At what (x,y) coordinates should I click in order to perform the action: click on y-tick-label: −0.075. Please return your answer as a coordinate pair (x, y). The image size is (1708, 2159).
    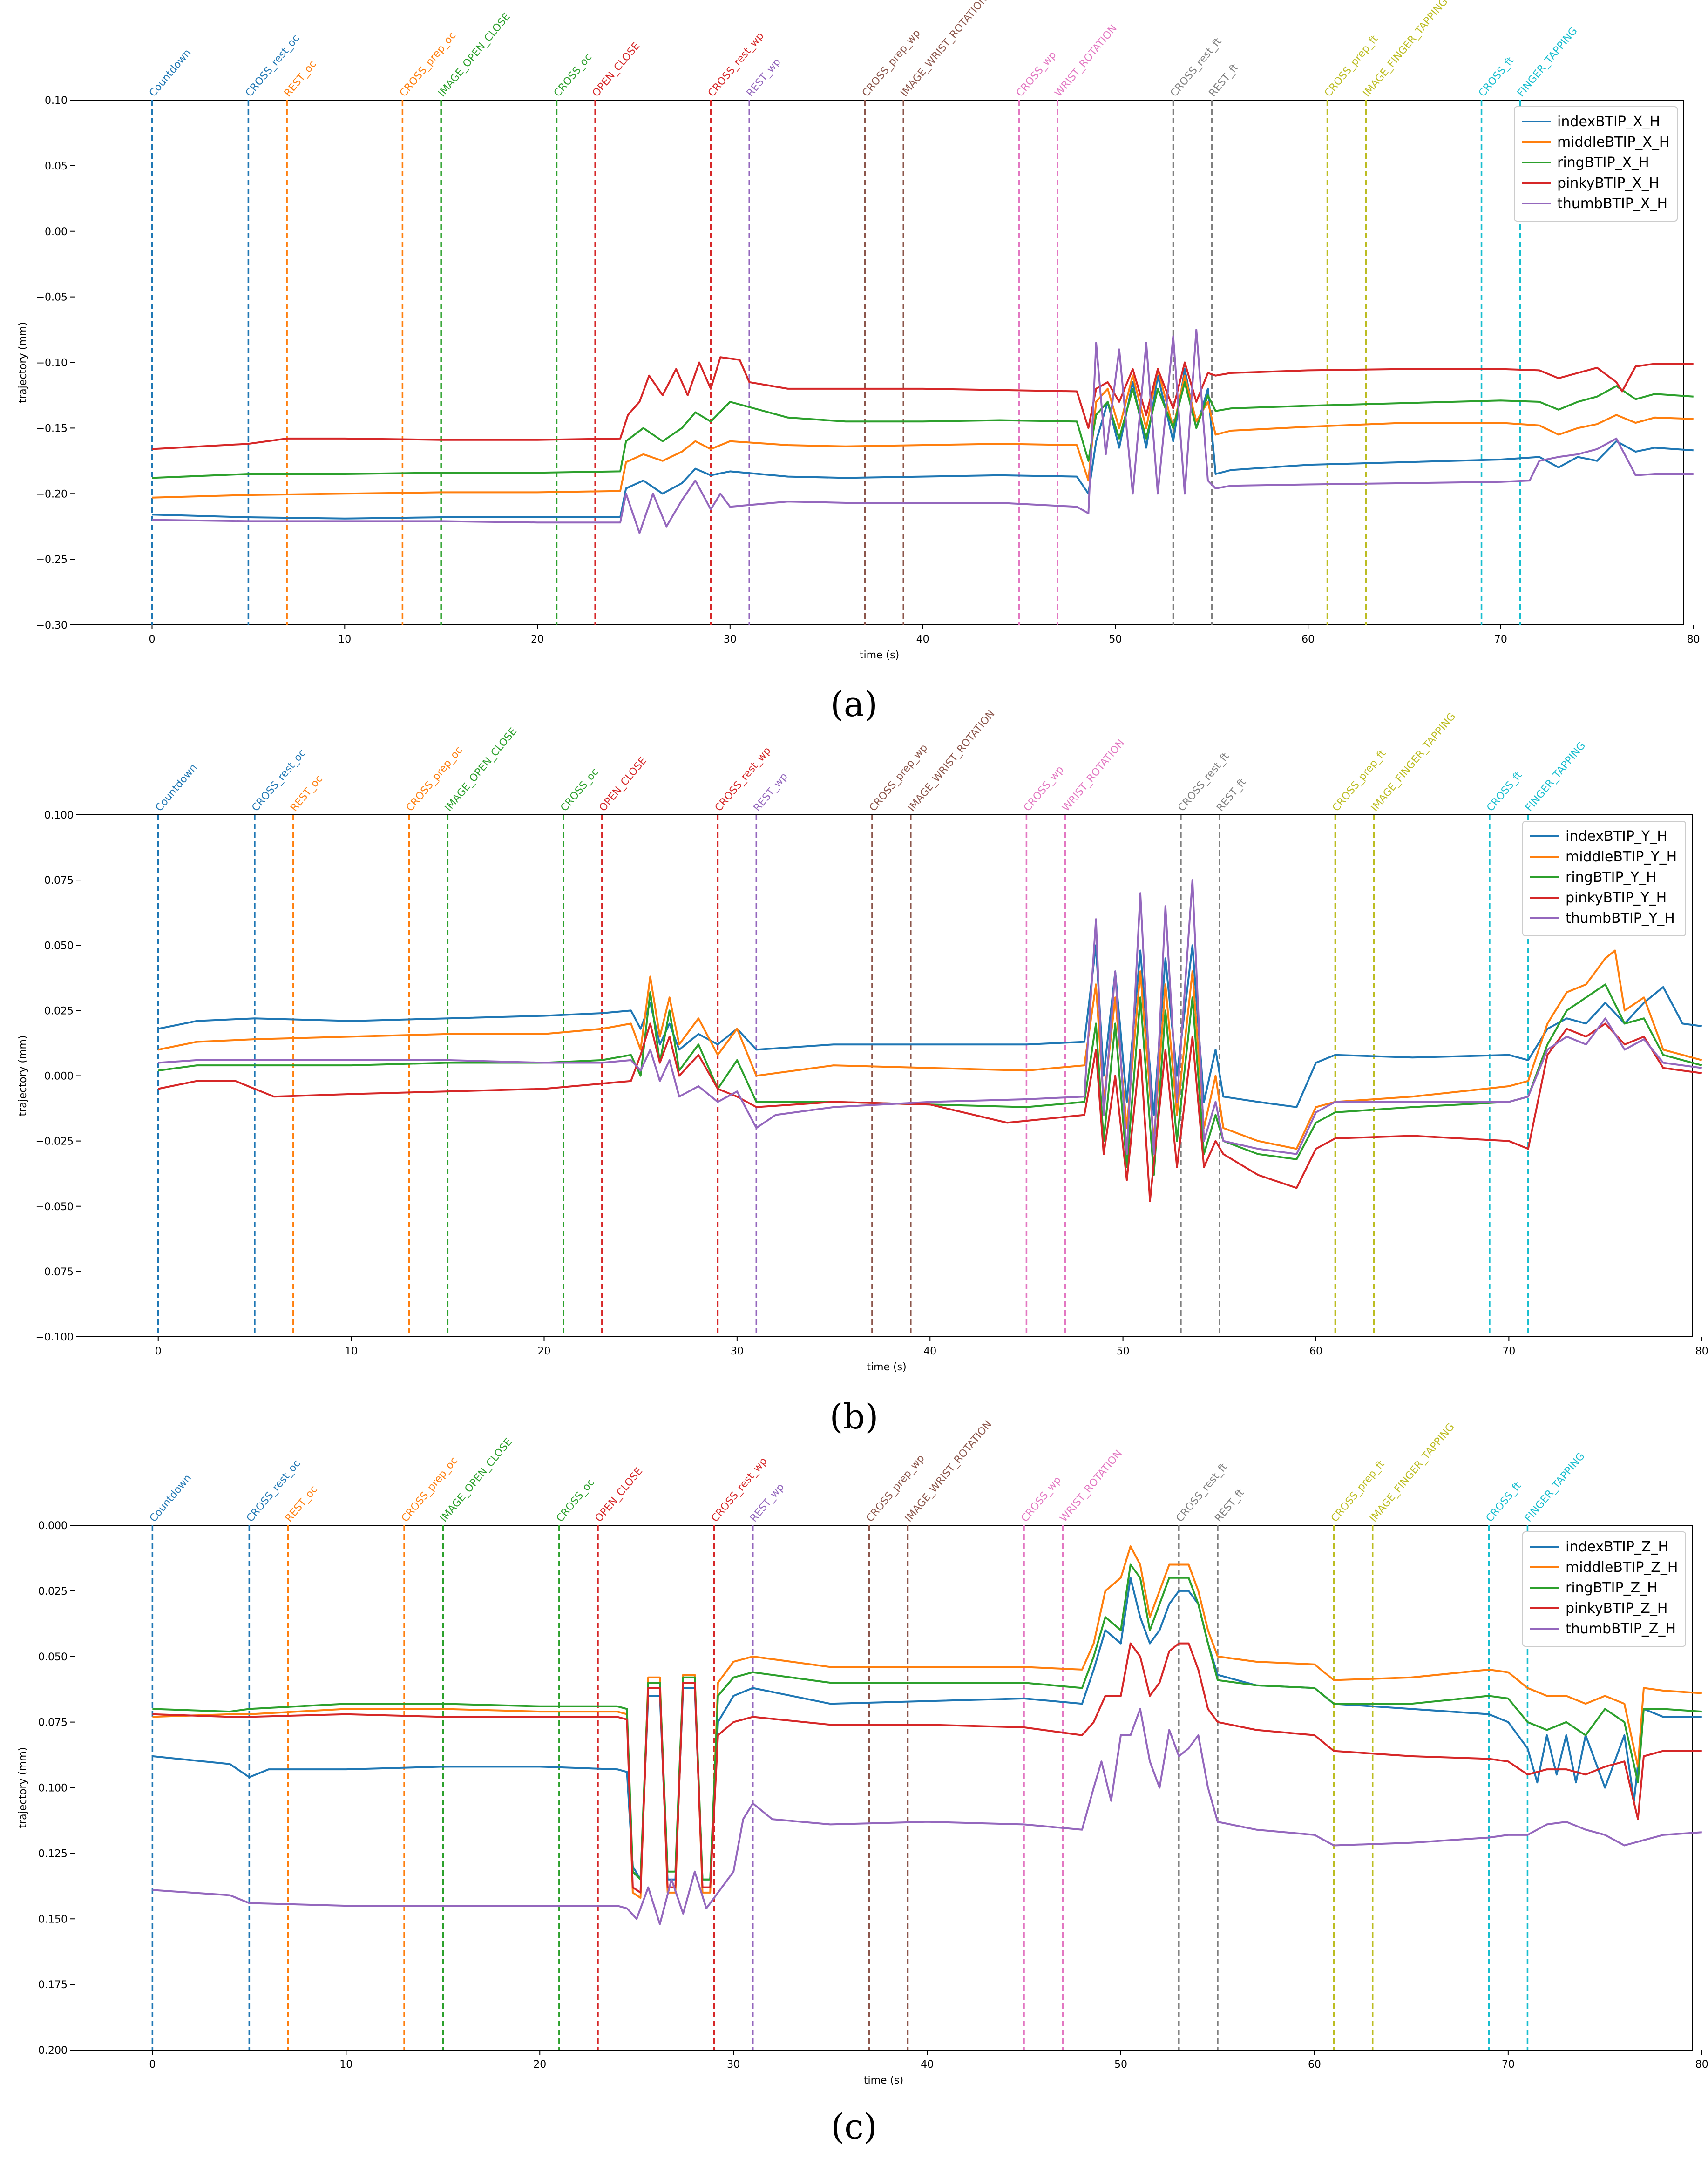
    Looking at the image, I should click on (55, 1272).